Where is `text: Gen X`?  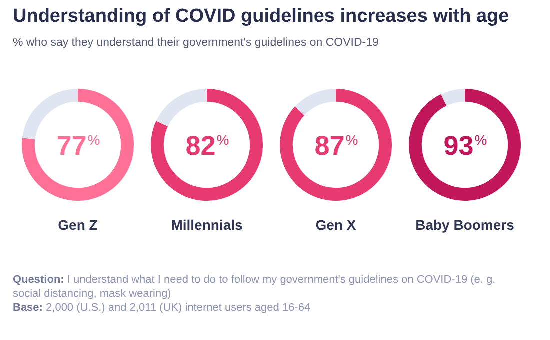
text: Gen X is located at coordinates (336, 225).